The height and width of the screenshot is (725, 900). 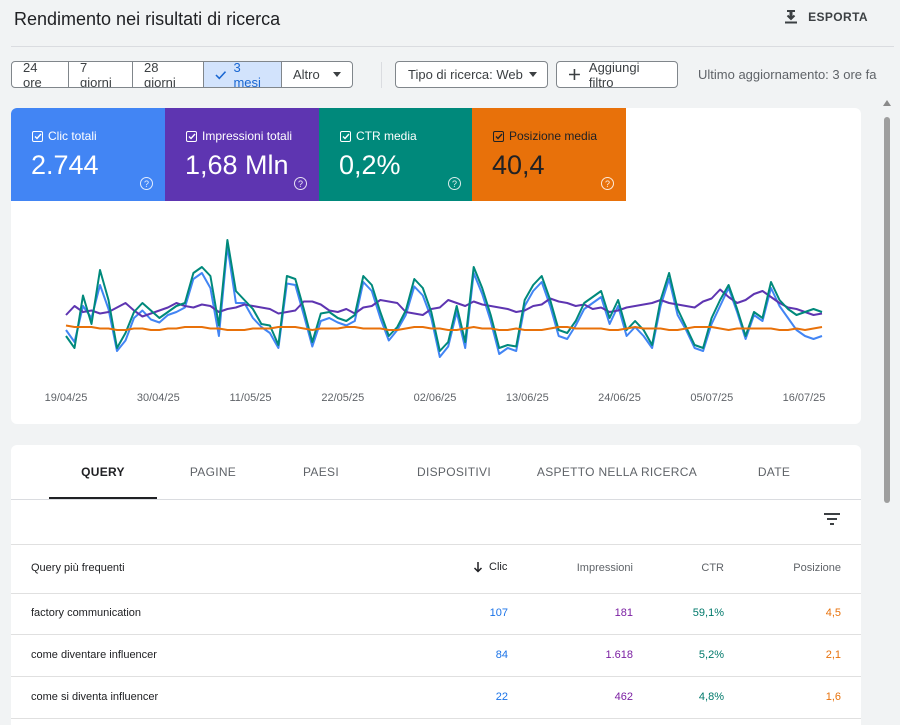 I want to click on date-range-label: 7 giorni, so click(x=96, y=74).